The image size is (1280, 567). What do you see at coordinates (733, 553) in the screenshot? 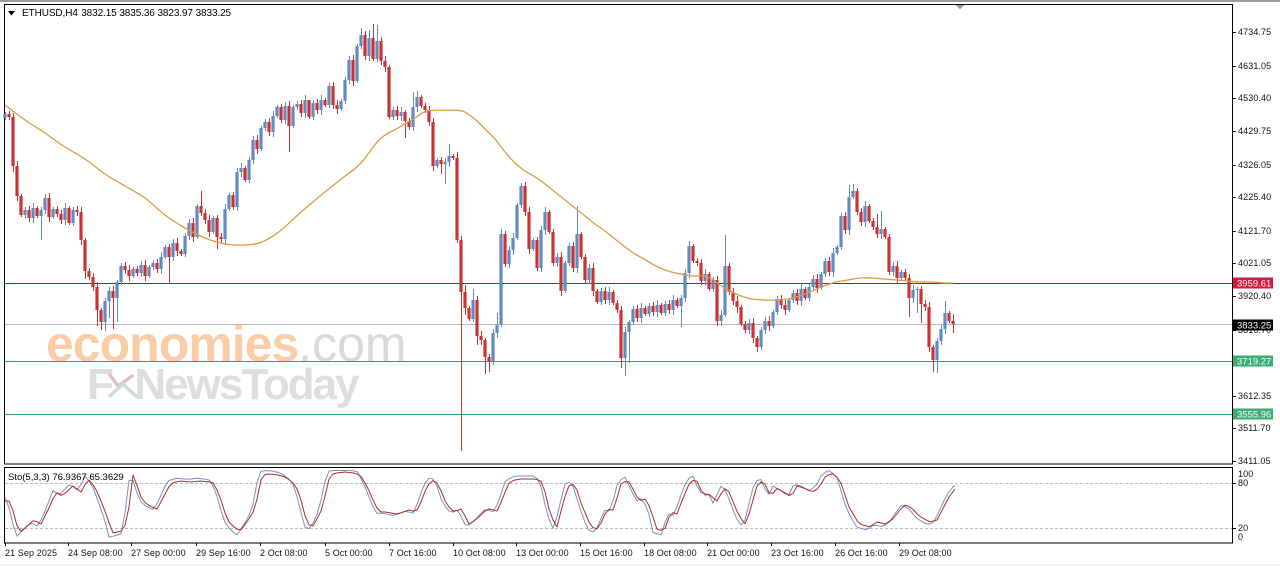
I see `svg-text: 21 Oct 00:00` at bounding box center [733, 553].